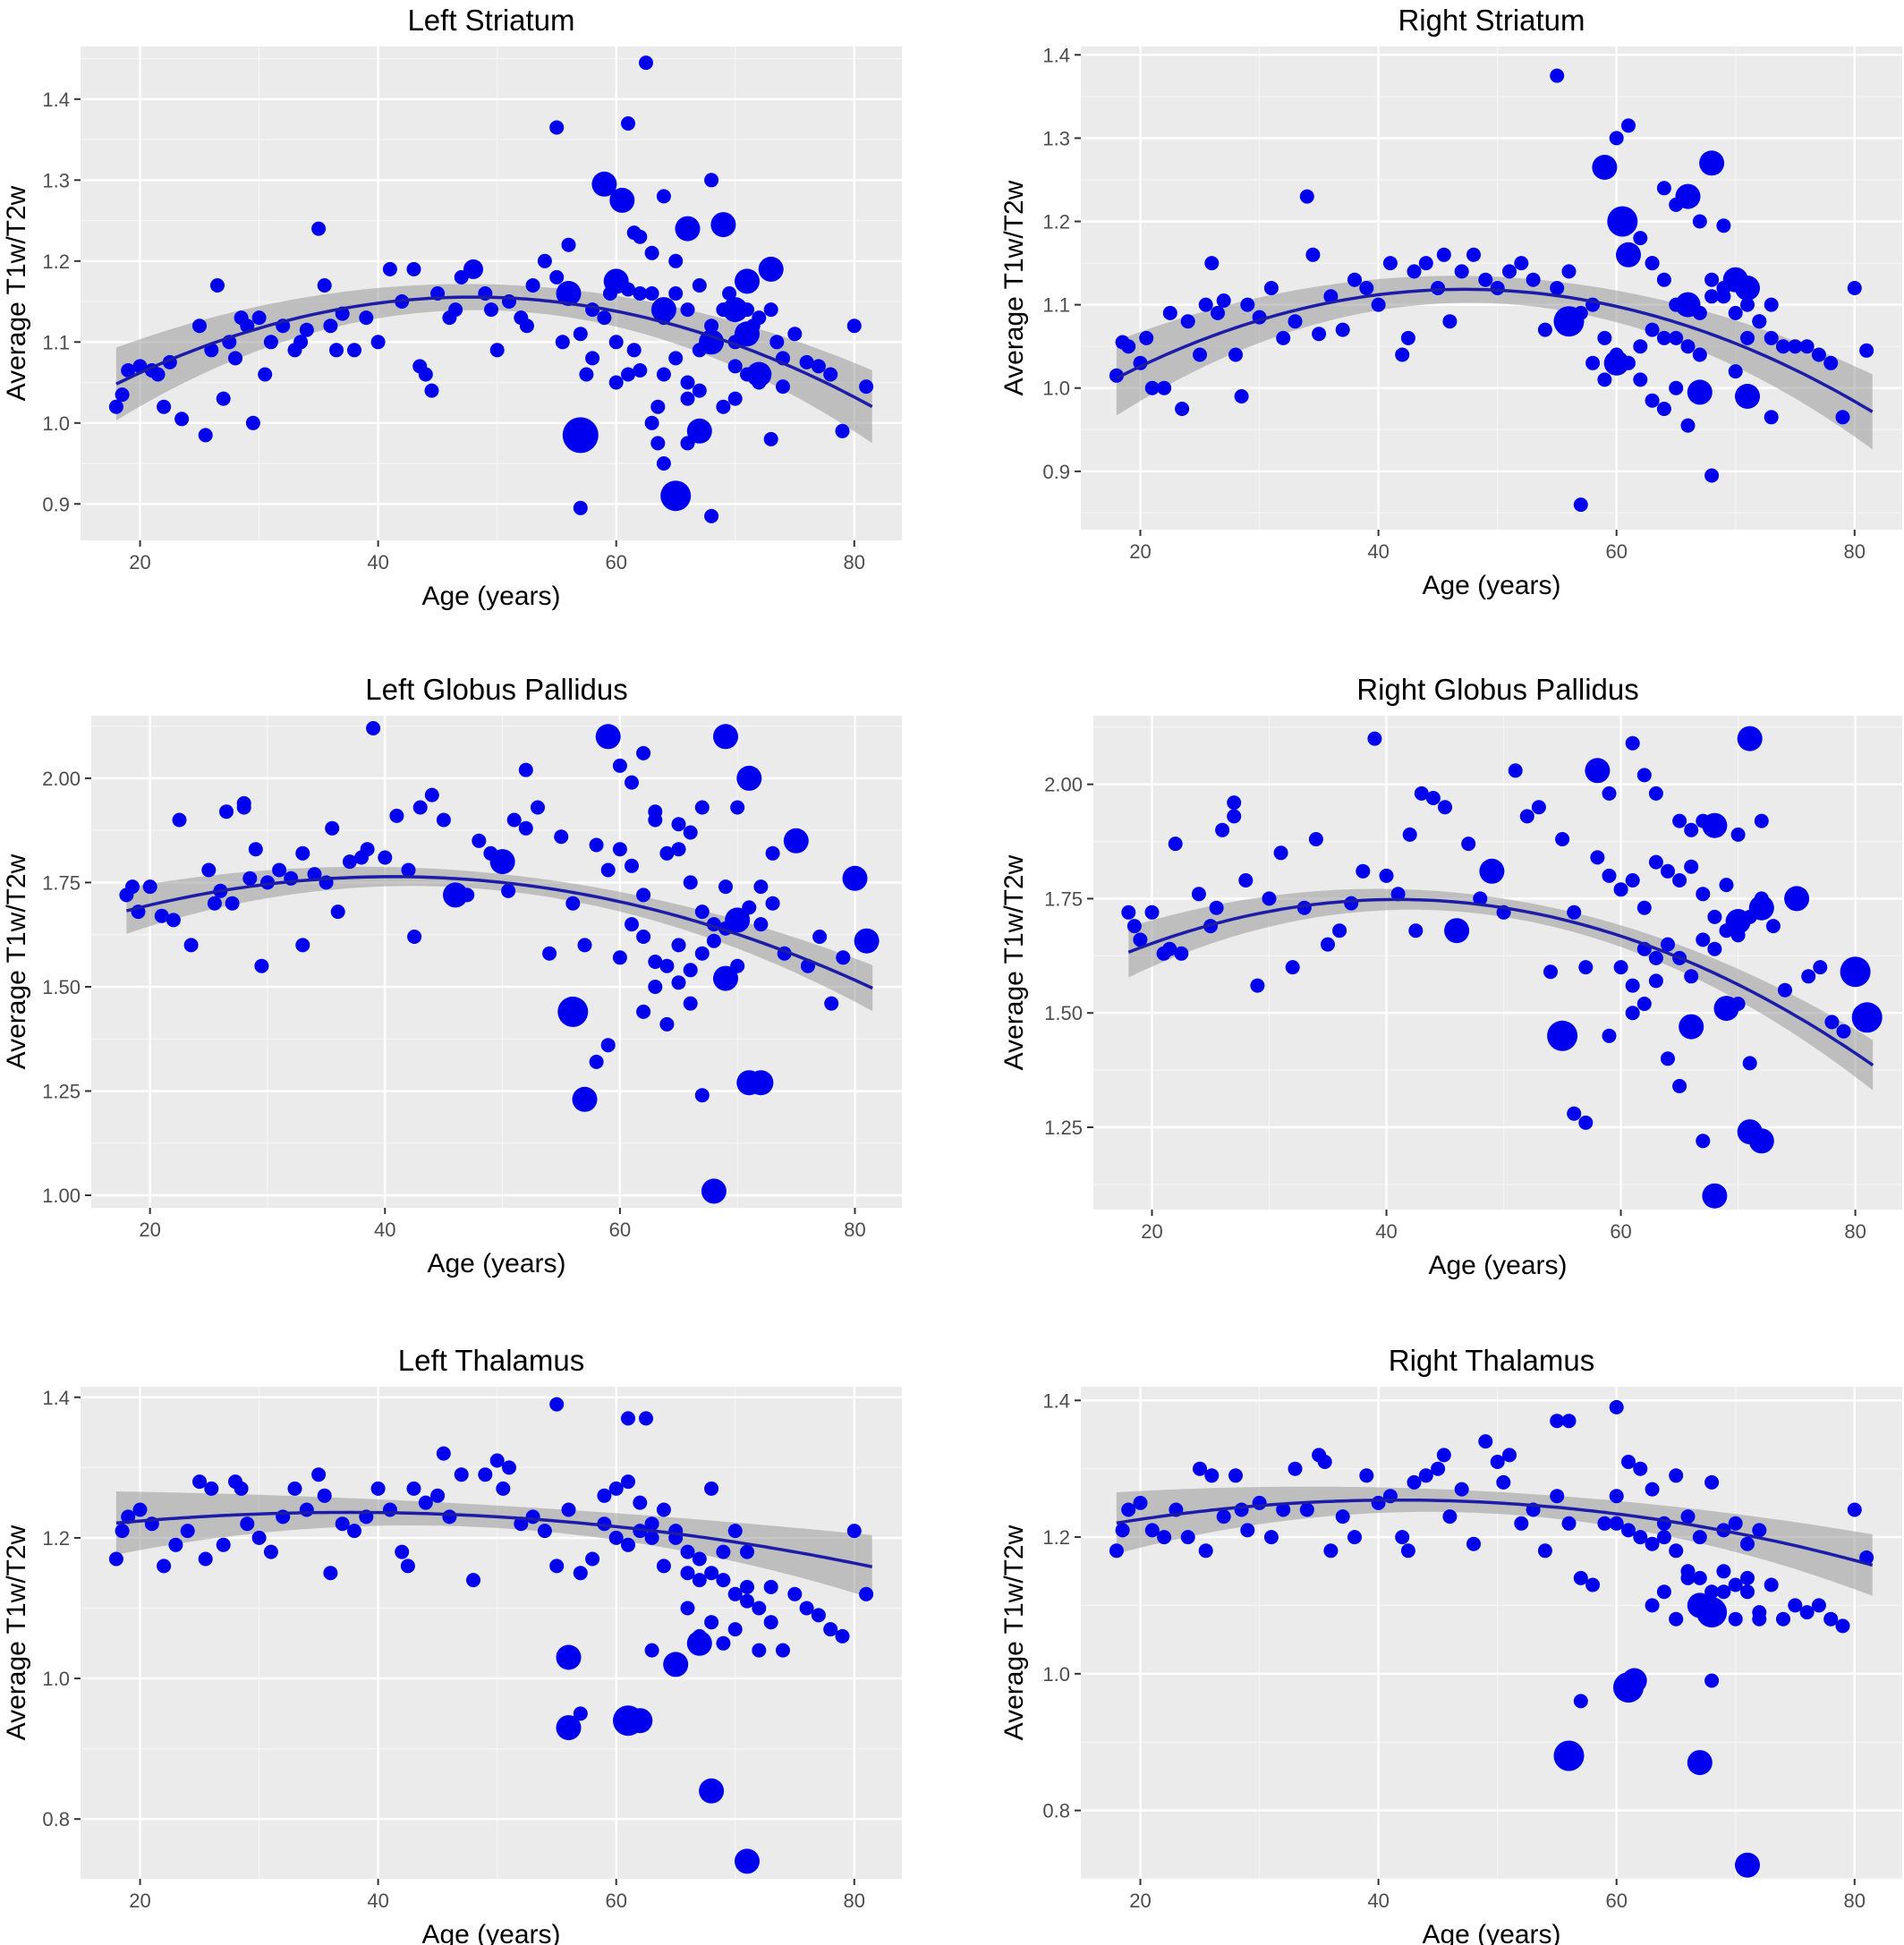  What do you see at coordinates (56, 1398) in the screenshot?
I see `y-tick-label: 1.4` at bounding box center [56, 1398].